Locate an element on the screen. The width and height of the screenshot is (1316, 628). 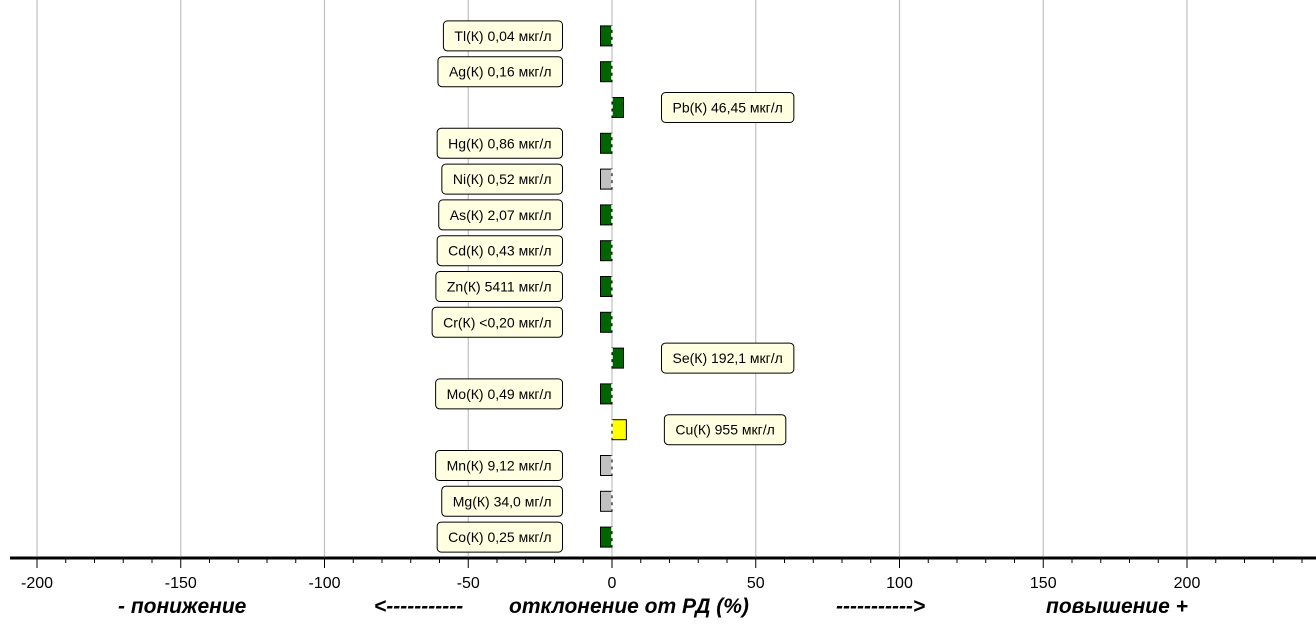
x-tick-label: -200 is located at coordinates (37, 583).